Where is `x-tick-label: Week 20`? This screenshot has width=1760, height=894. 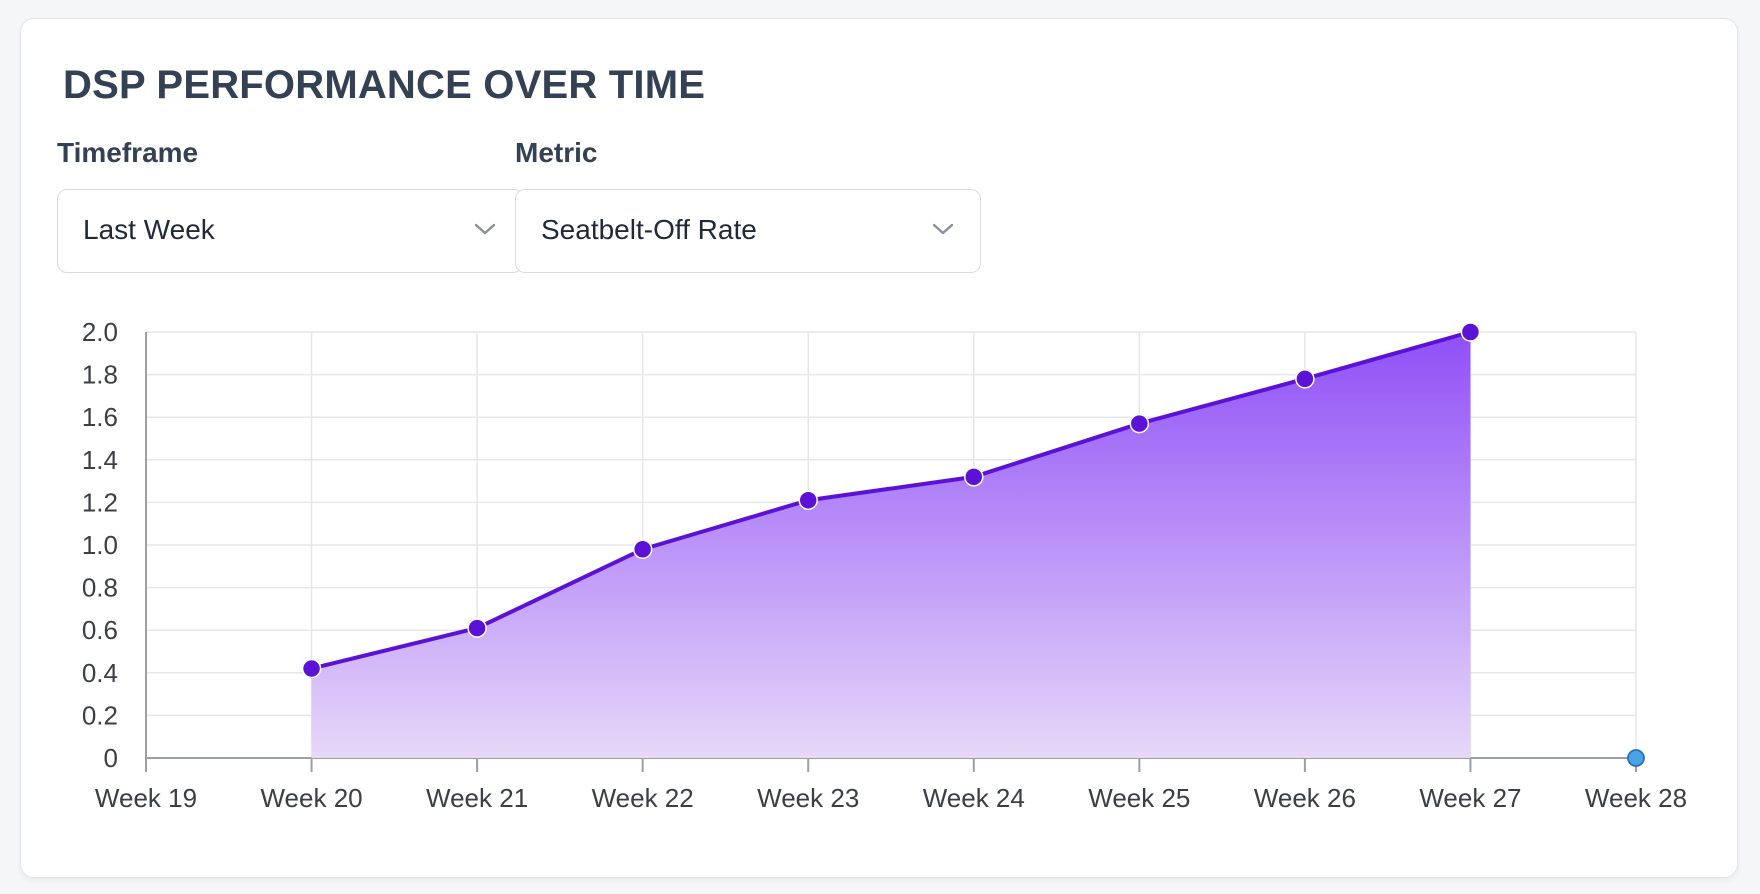
x-tick-label: Week 20 is located at coordinates (311, 798).